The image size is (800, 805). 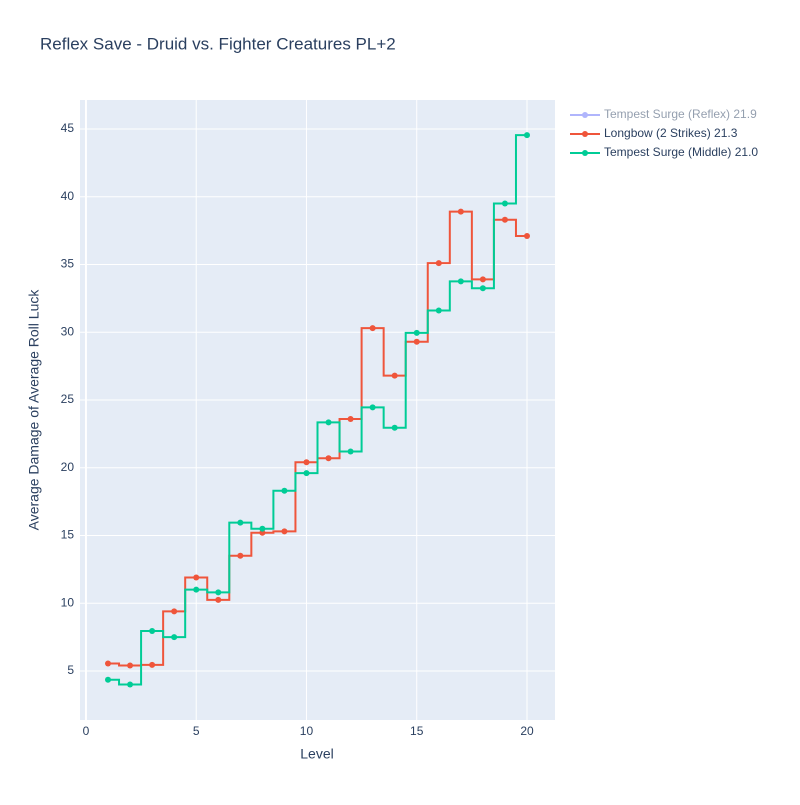 What do you see at coordinates (68, 264) in the screenshot?
I see `y-tick-label: 35` at bounding box center [68, 264].